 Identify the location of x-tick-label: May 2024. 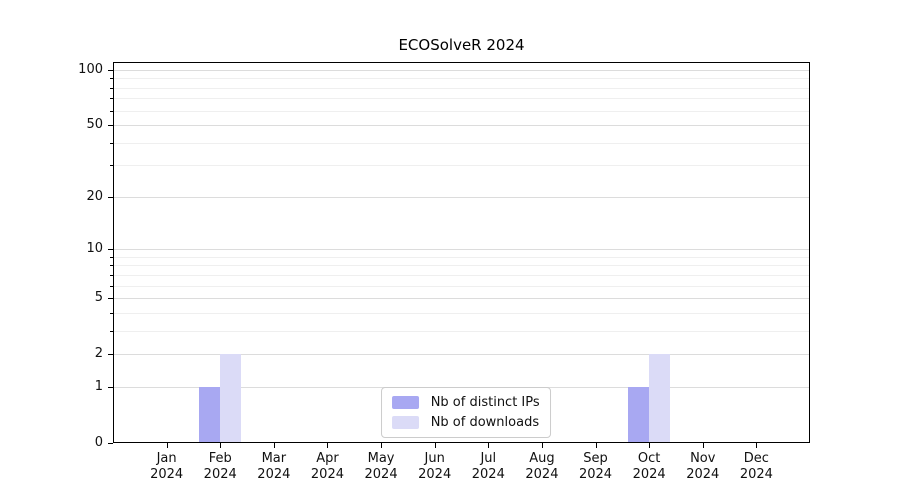
(381, 466).